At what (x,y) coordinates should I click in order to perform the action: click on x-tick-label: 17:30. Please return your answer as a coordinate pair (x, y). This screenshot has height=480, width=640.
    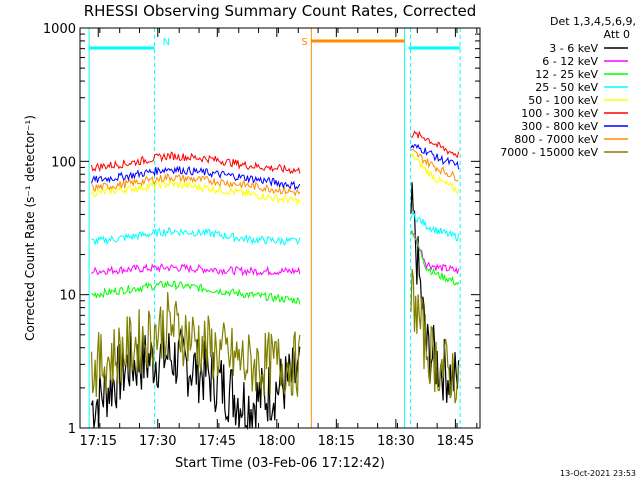
    Looking at the image, I should click on (157, 441).